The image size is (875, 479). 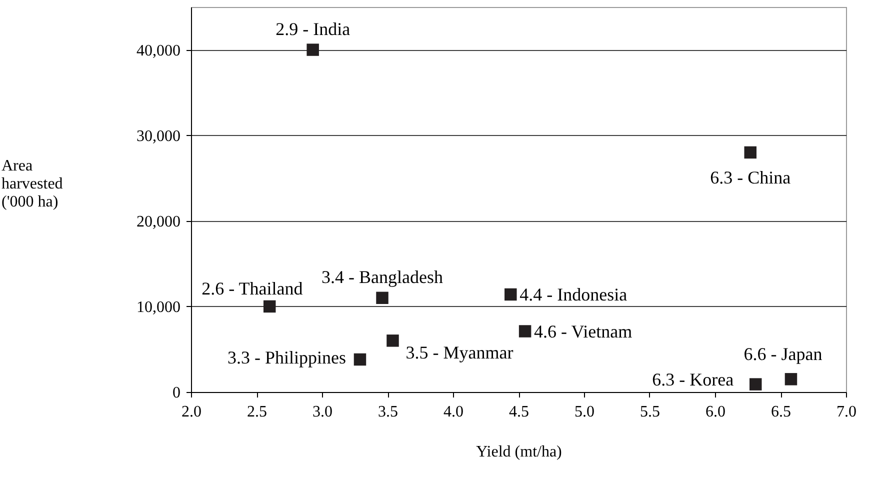 What do you see at coordinates (158, 51) in the screenshot?
I see `y-tick-label: 40,000` at bounding box center [158, 51].